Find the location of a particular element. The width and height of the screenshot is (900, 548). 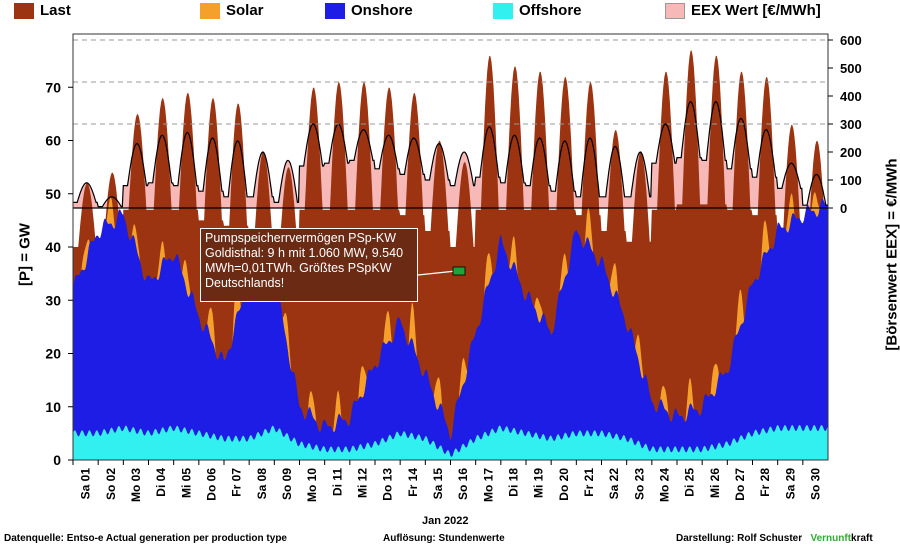

right-tick-label-200: 200 is located at coordinates (851, 152).